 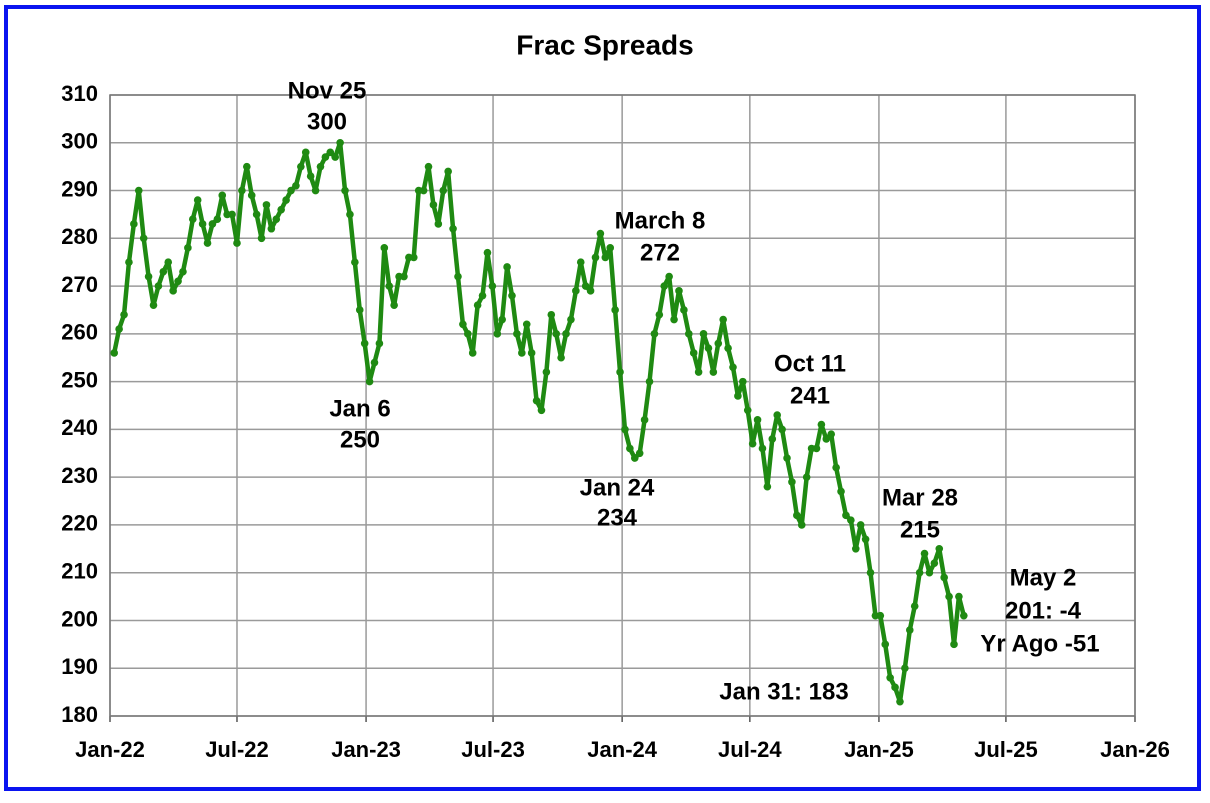 I want to click on annotation: Oct 11, so click(x=810, y=363).